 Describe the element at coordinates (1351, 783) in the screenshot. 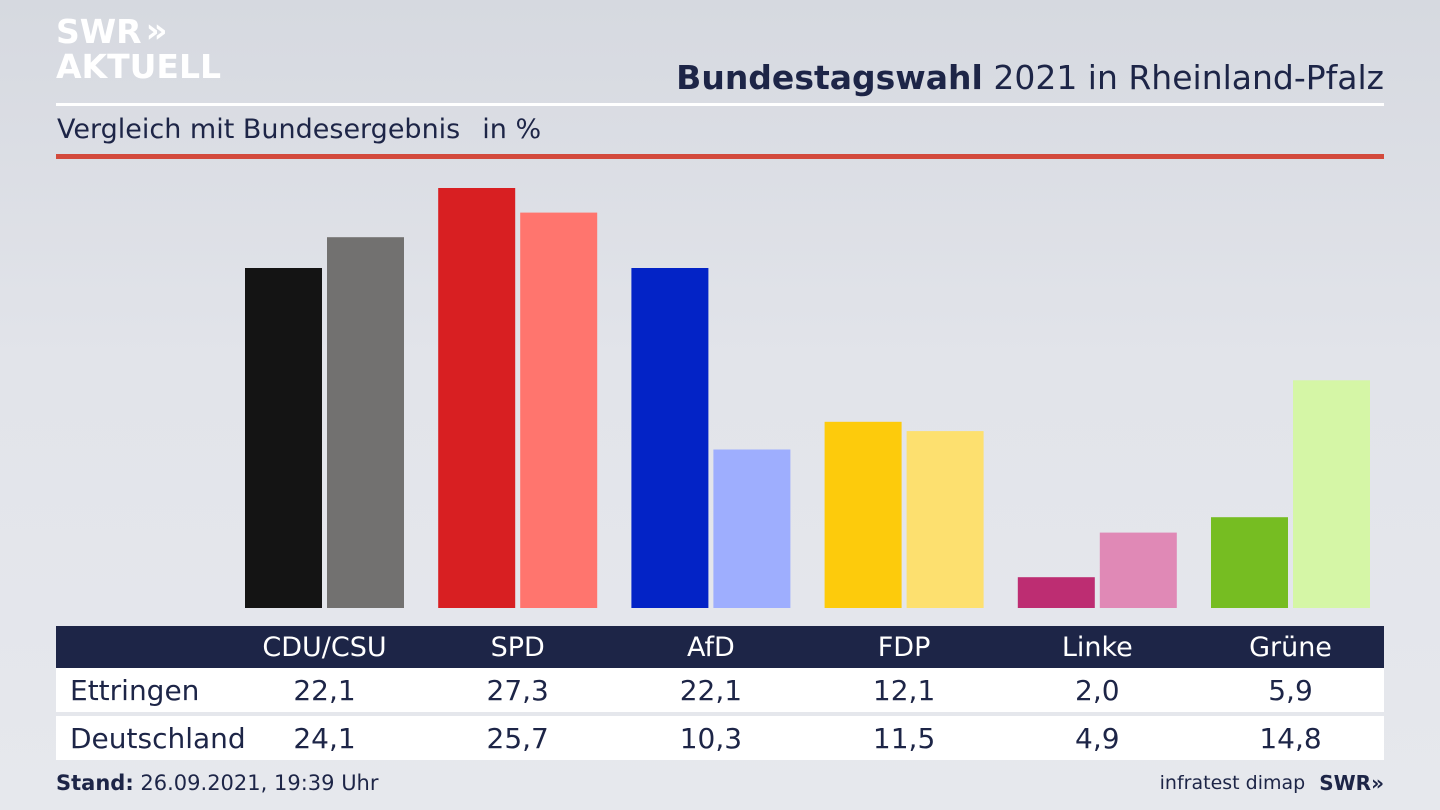

I see `swr-small-logo: SWR»` at that location.